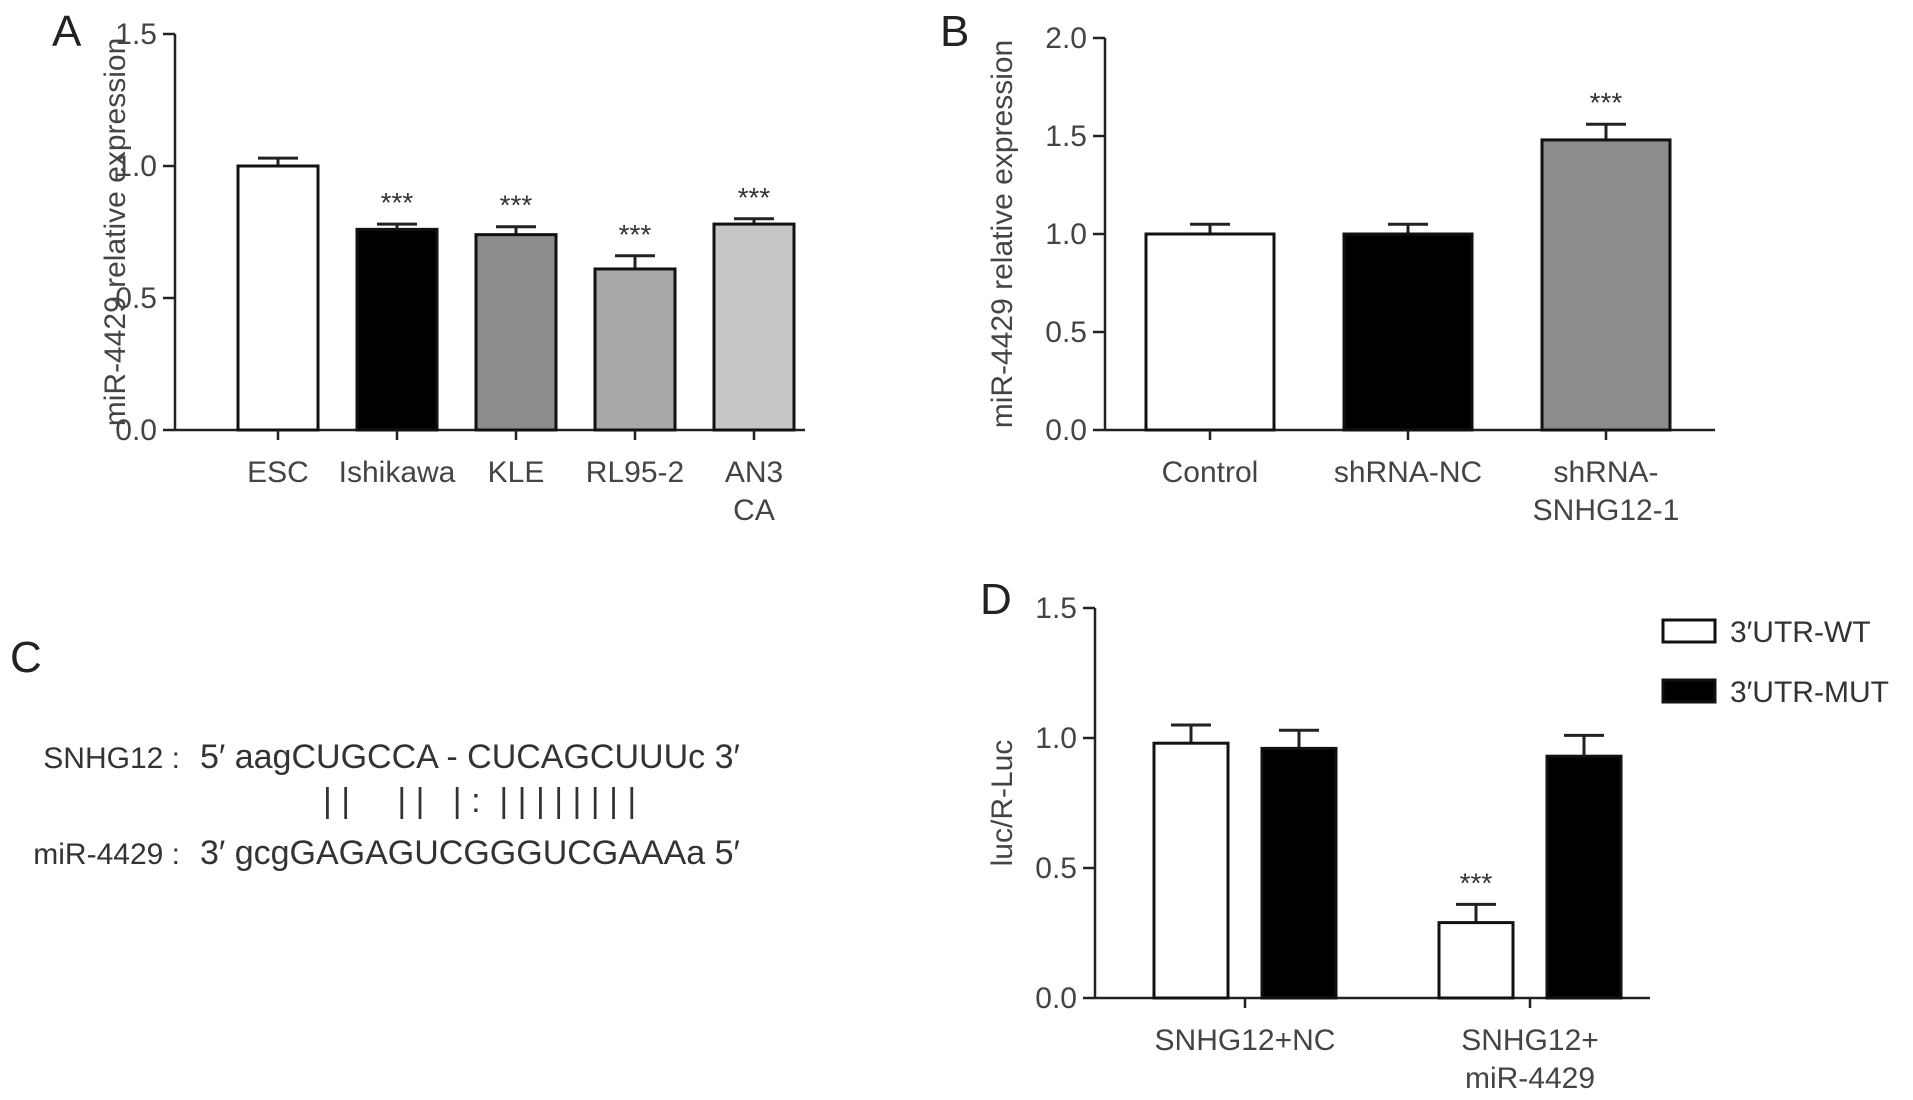 The height and width of the screenshot is (1100, 1913). Describe the element at coordinates (111, 758) in the screenshot. I see `snhg12-label: SNHG12 :` at that location.